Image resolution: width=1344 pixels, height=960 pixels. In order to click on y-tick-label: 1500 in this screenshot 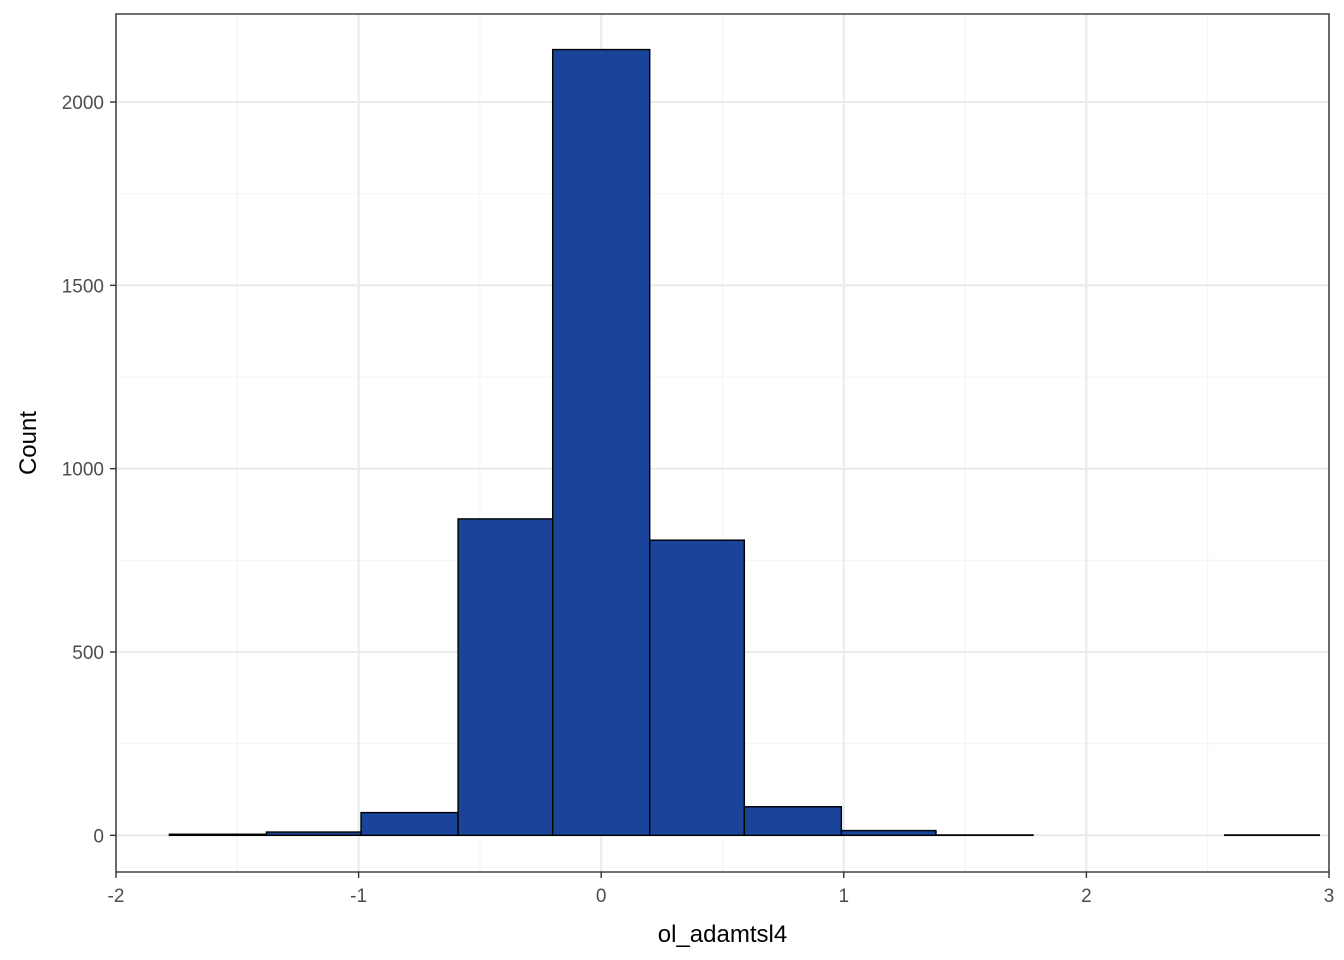, I will do `click(83, 286)`.